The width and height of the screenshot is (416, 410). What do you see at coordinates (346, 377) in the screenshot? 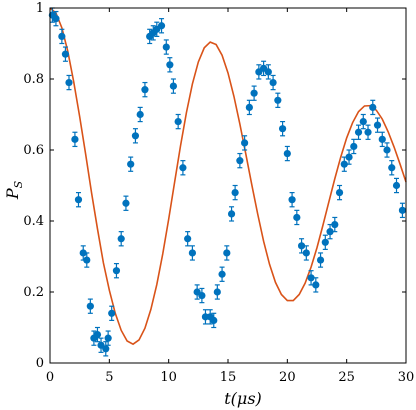
I see `x-tick-label: 25` at bounding box center [346, 377].